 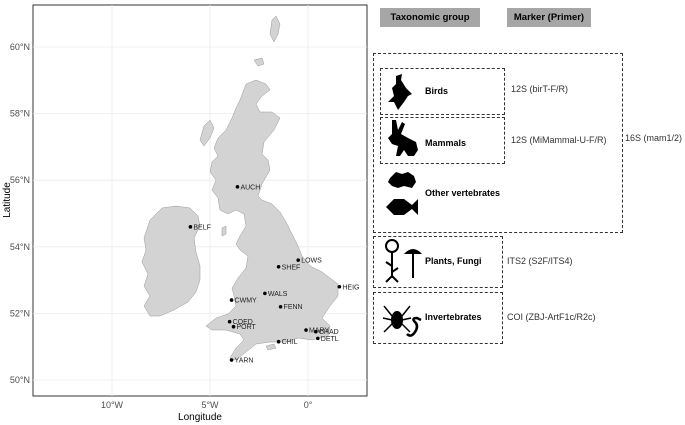 What do you see at coordinates (231, 360) in the screenshot?
I see `site-point-yarn` at bounding box center [231, 360].